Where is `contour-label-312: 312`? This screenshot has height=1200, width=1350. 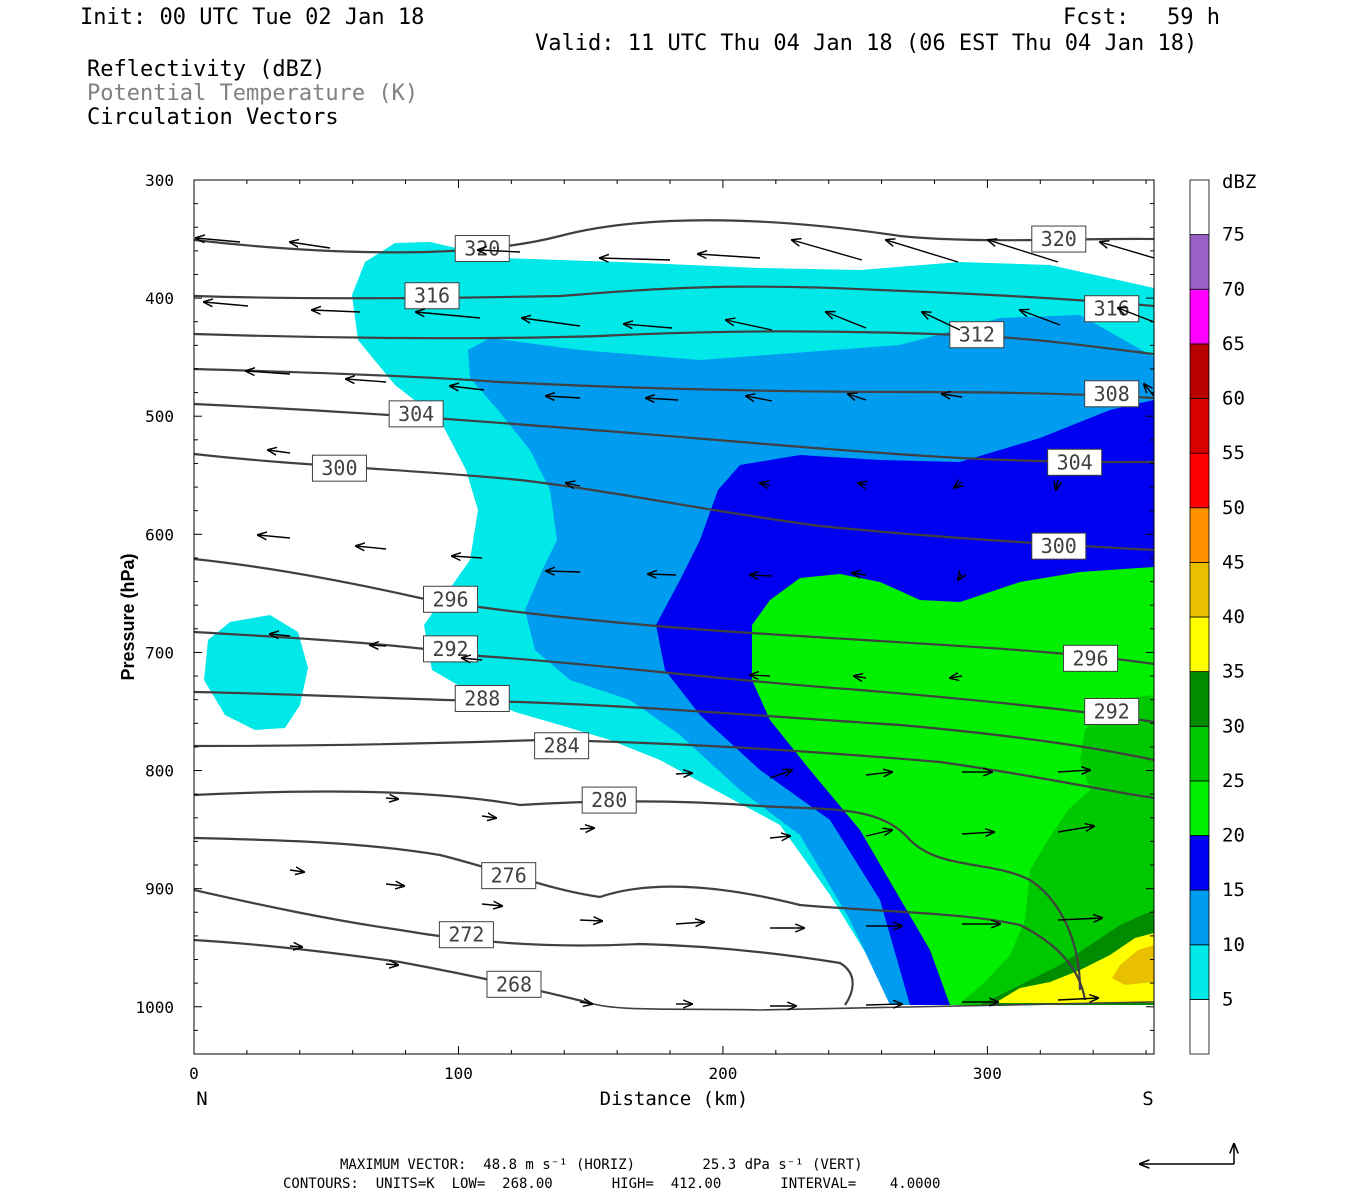 contour-label-312: 312 is located at coordinates (977, 335).